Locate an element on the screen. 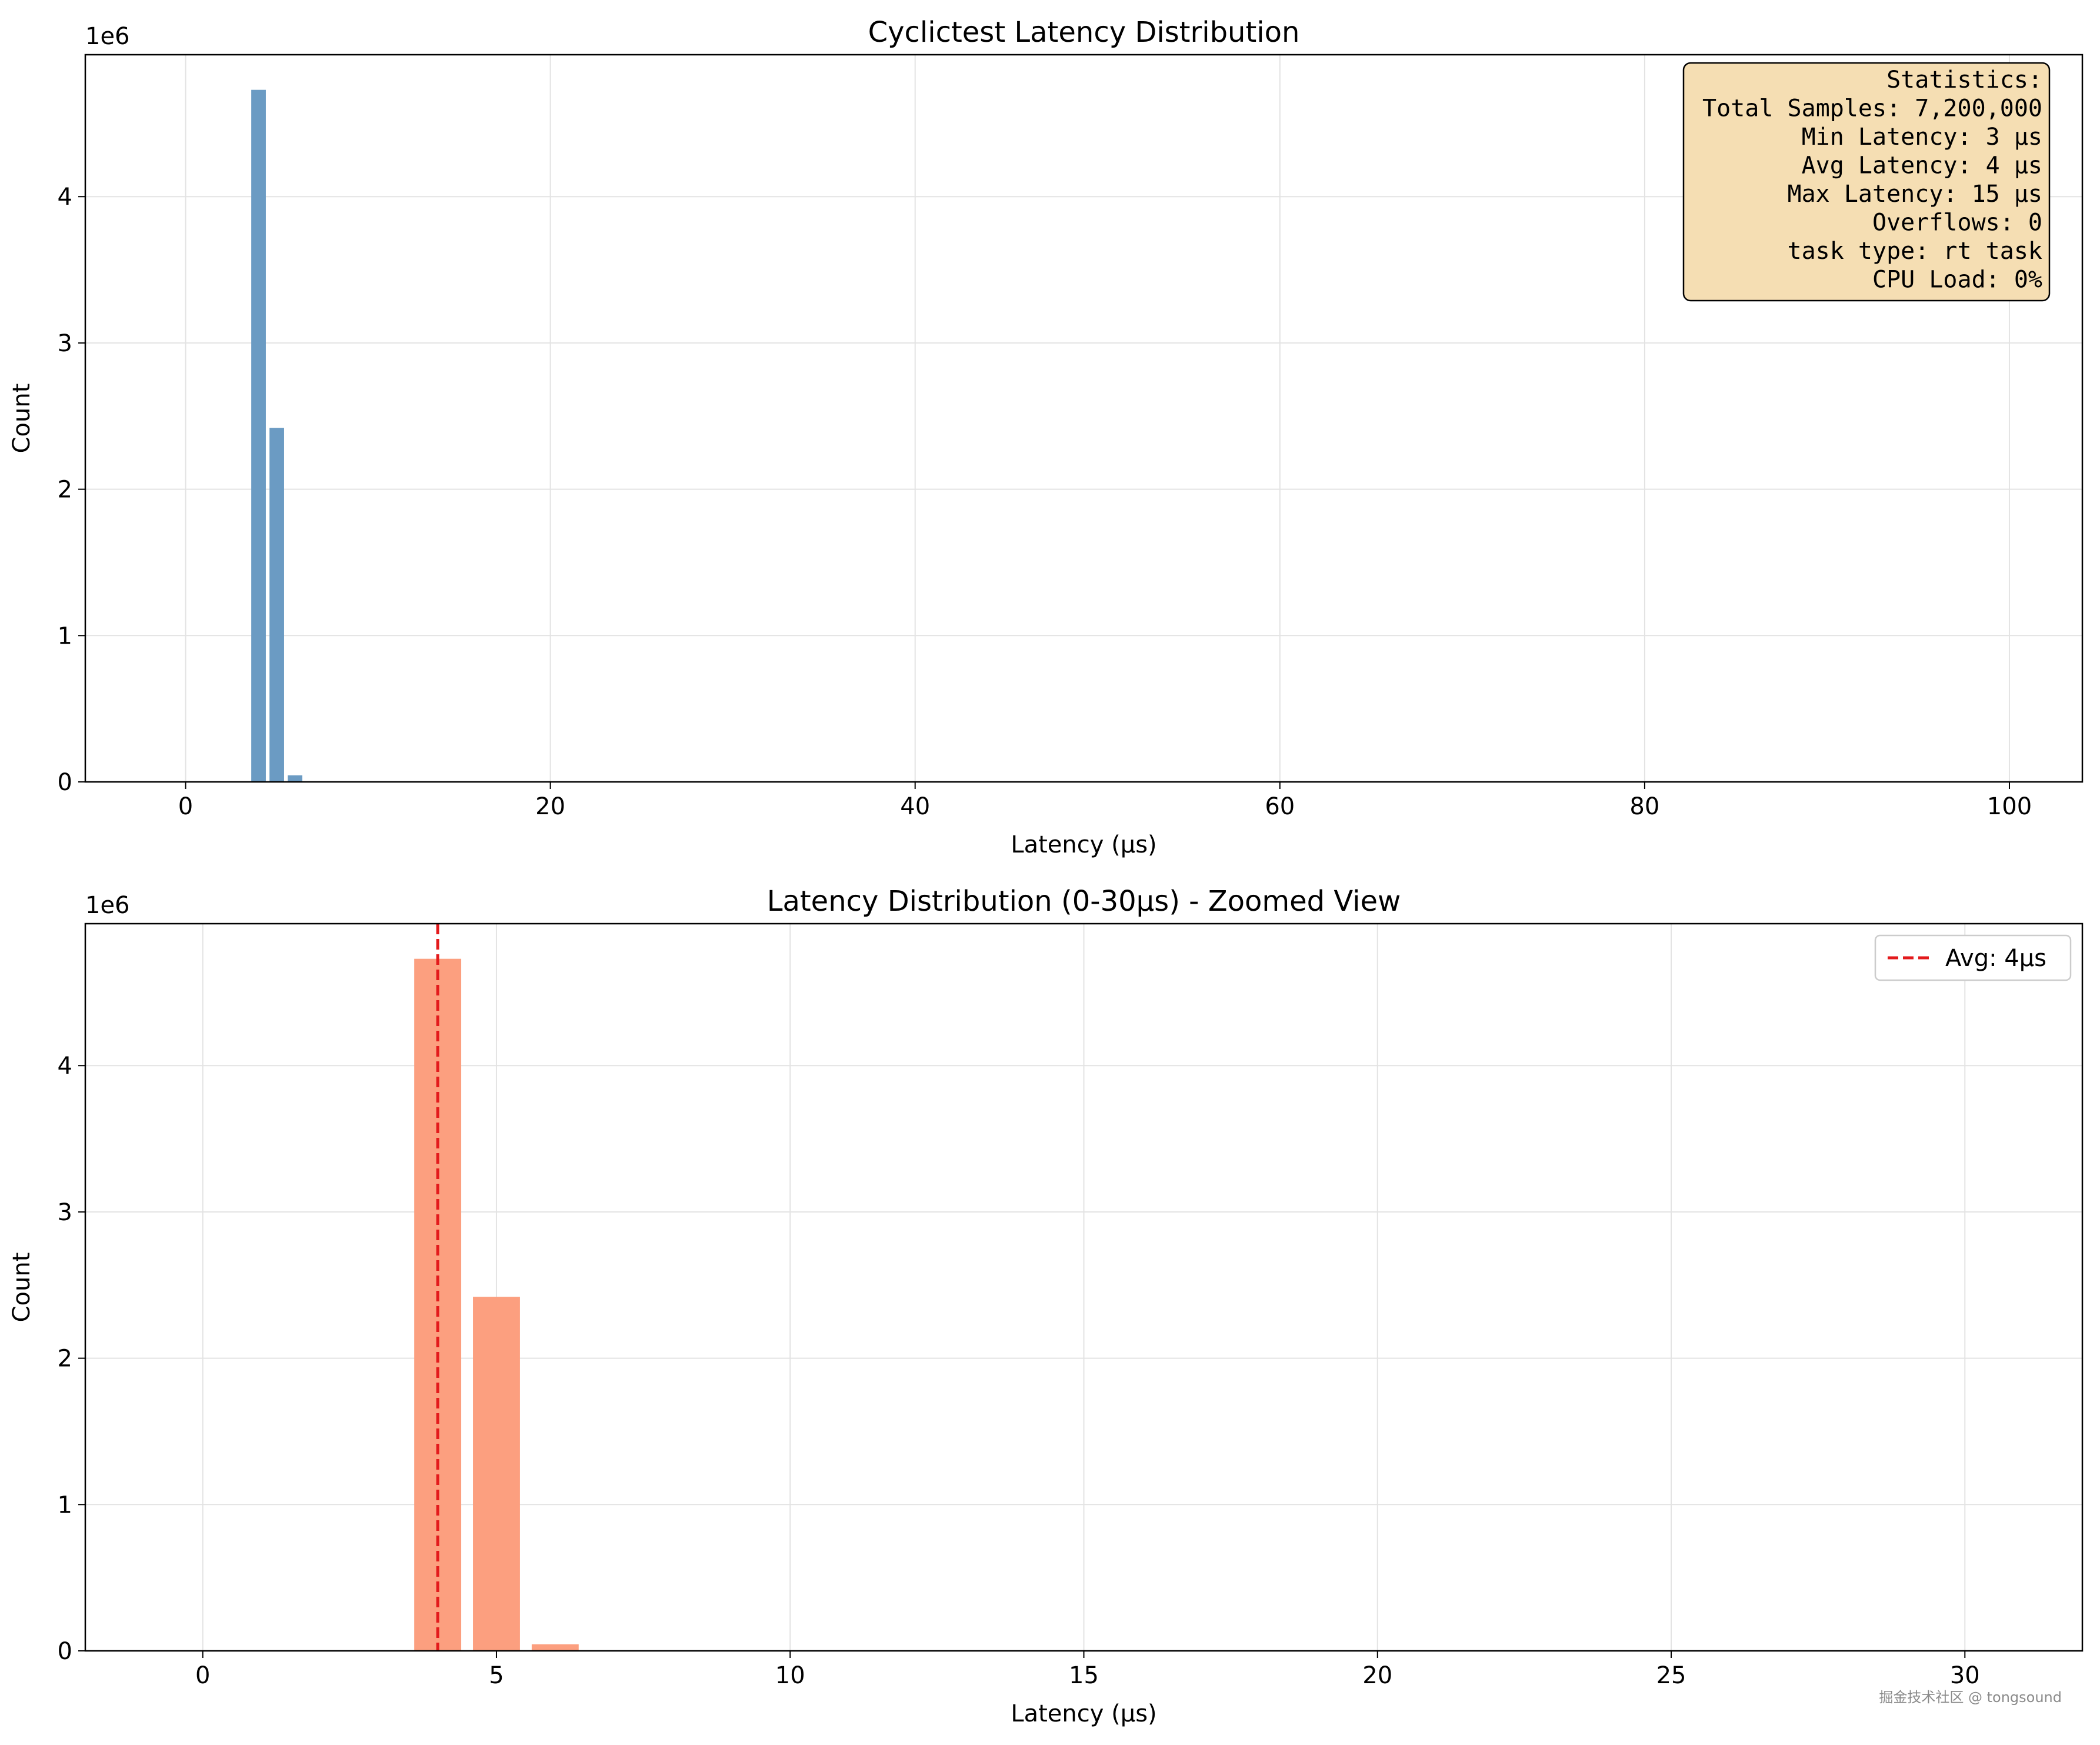  x-tick-label: 25 is located at coordinates (1671, 1675).